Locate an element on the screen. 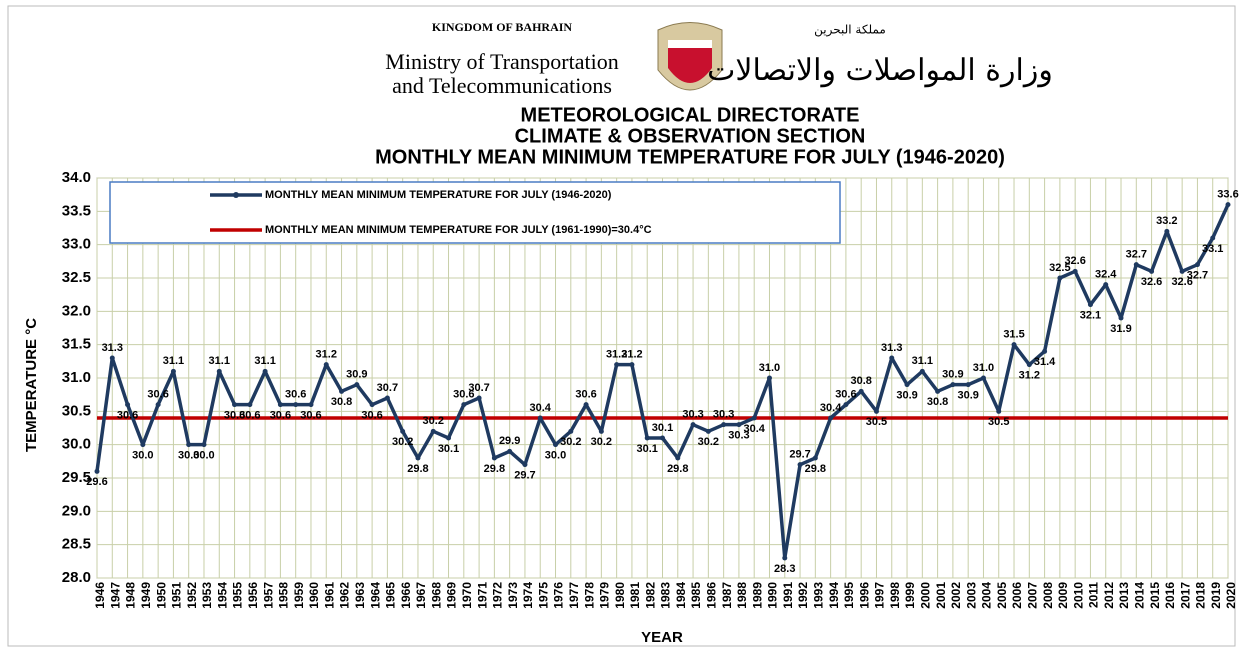  x-tick-label: 2001 is located at coordinates (941, 595).